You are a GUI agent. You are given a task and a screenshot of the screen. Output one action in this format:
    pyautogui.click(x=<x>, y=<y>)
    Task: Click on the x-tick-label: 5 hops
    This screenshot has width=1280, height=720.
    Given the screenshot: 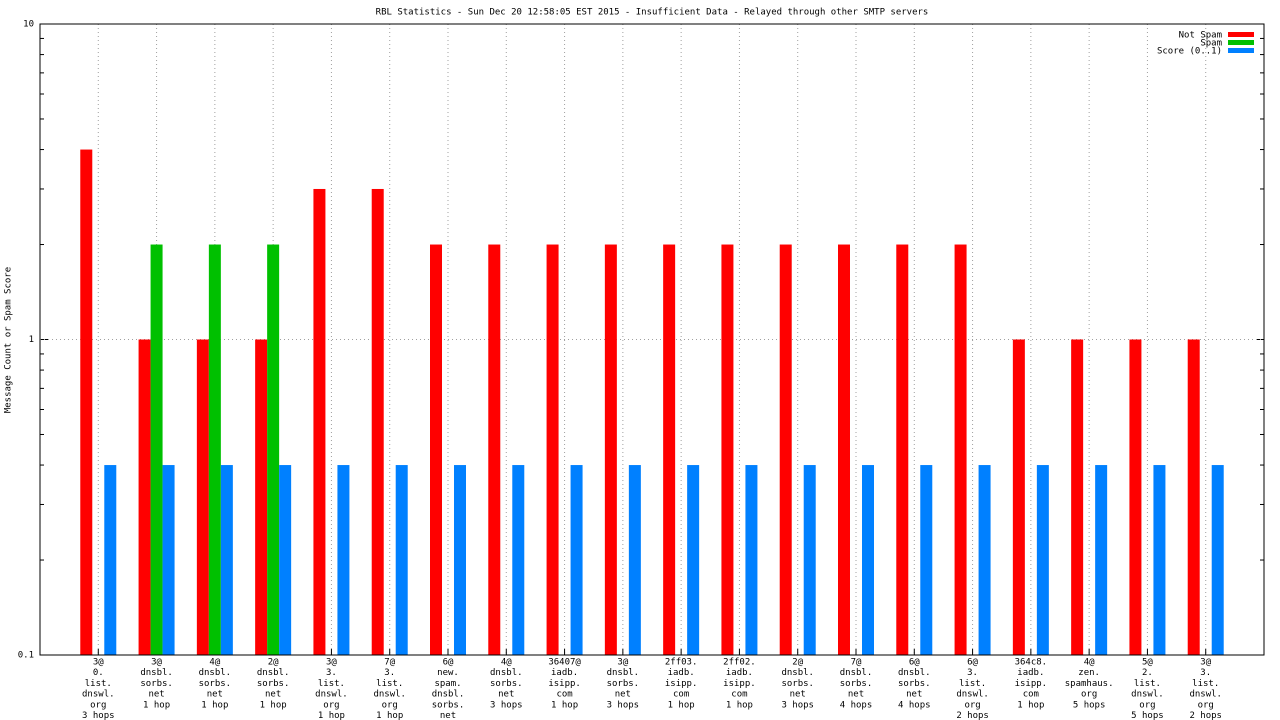 What is the action you would take?
    pyautogui.click(x=1147, y=715)
    